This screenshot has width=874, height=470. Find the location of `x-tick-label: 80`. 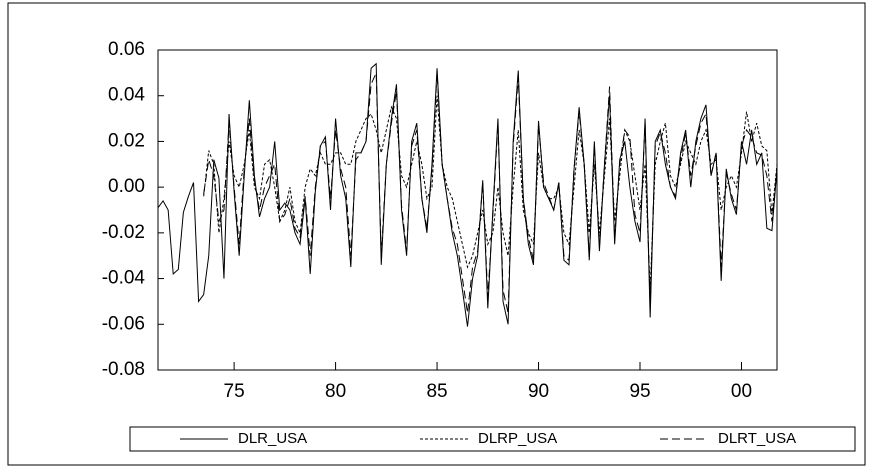

x-tick-label: 80 is located at coordinates (335, 391).